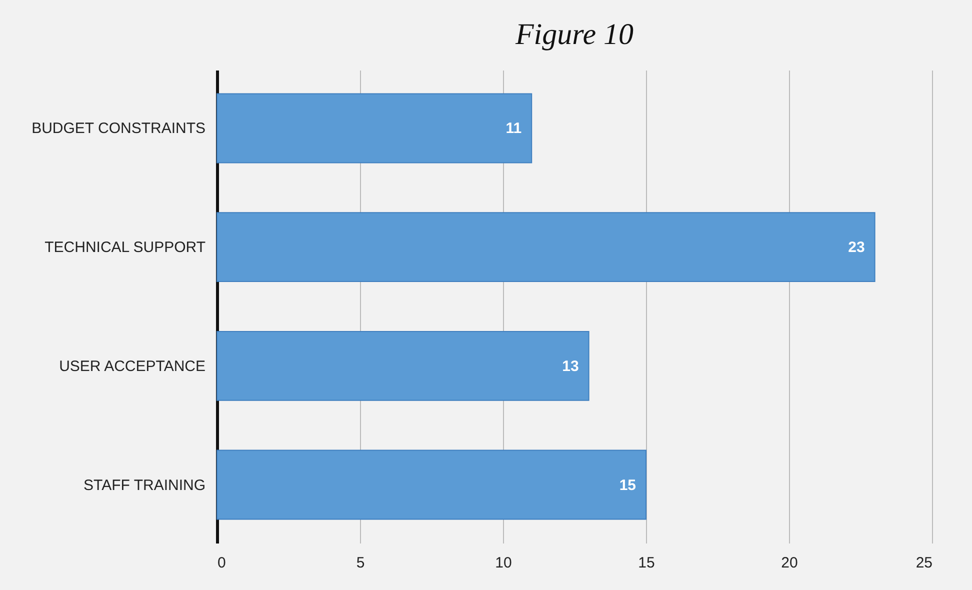 This screenshot has width=972, height=590. I want to click on x-tick-label: 20, so click(789, 563).